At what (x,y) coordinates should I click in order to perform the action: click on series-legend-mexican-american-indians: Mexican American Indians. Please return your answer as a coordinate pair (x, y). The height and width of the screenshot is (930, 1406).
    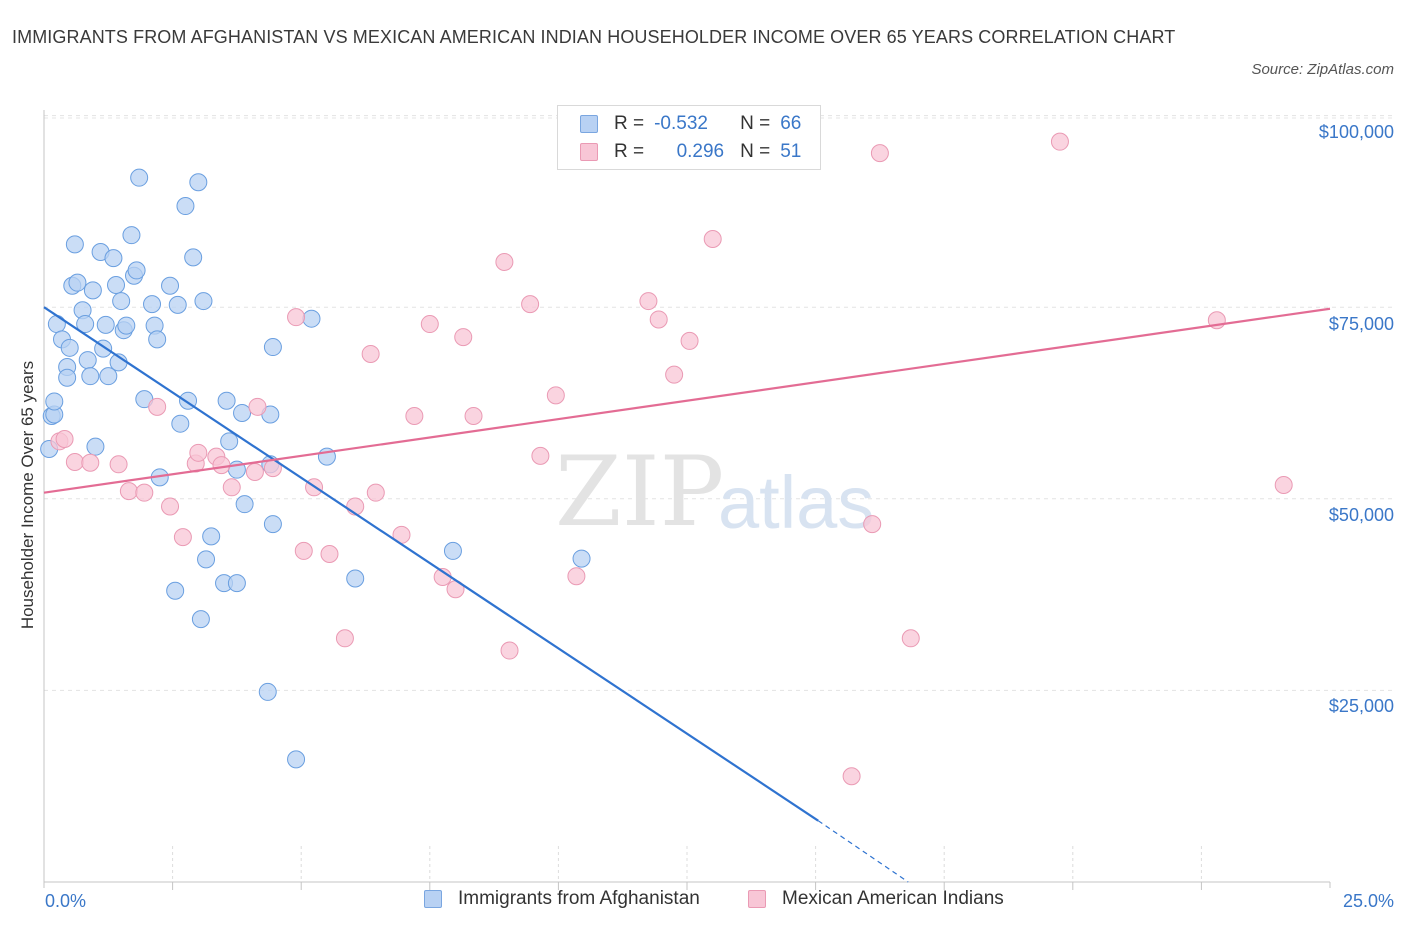
    Looking at the image, I should click on (876, 899).